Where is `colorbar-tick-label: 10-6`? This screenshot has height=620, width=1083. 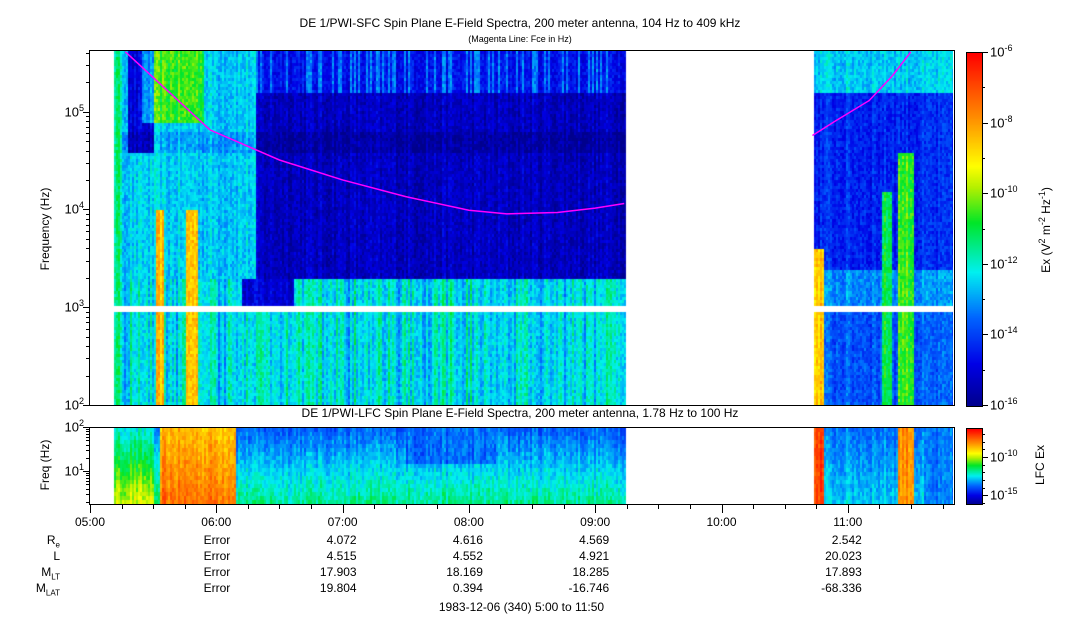 colorbar-tick-label: 10-6 is located at coordinates (1001, 51).